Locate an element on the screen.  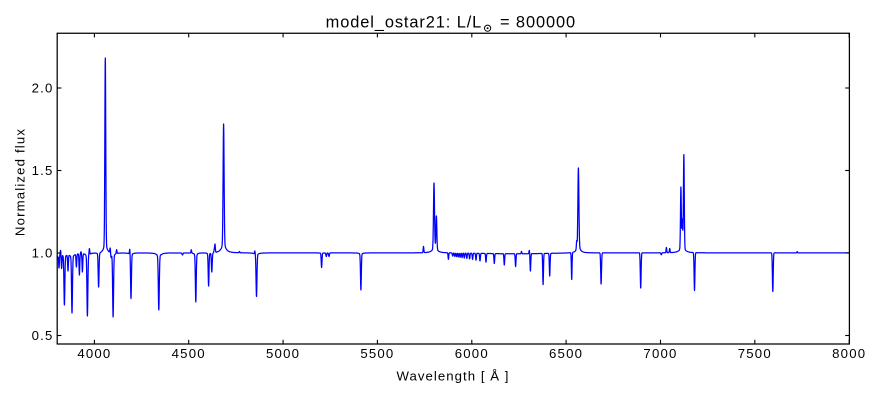
svg-text: 6500 is located at coordinates (566, 353).